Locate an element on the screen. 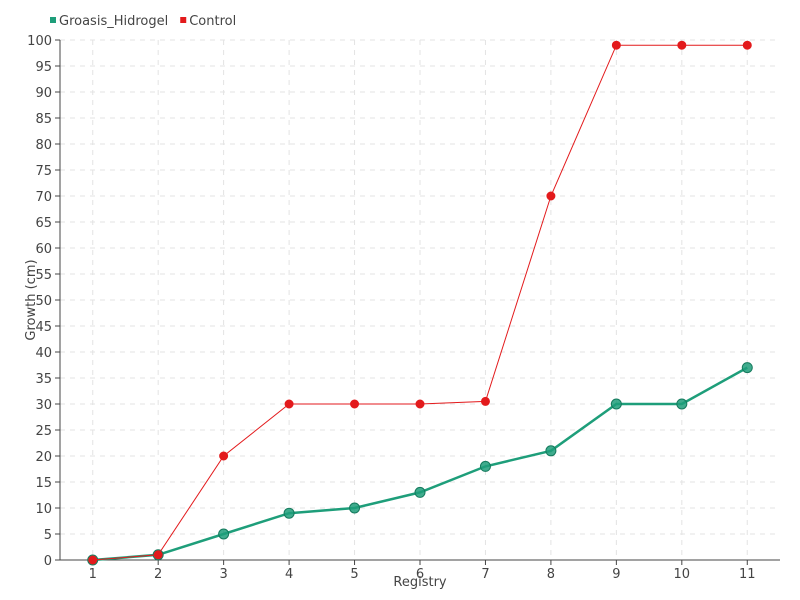 This screenshot has height=600, width=800. x-tick-label: 7 is located at coordinates (485, 574).